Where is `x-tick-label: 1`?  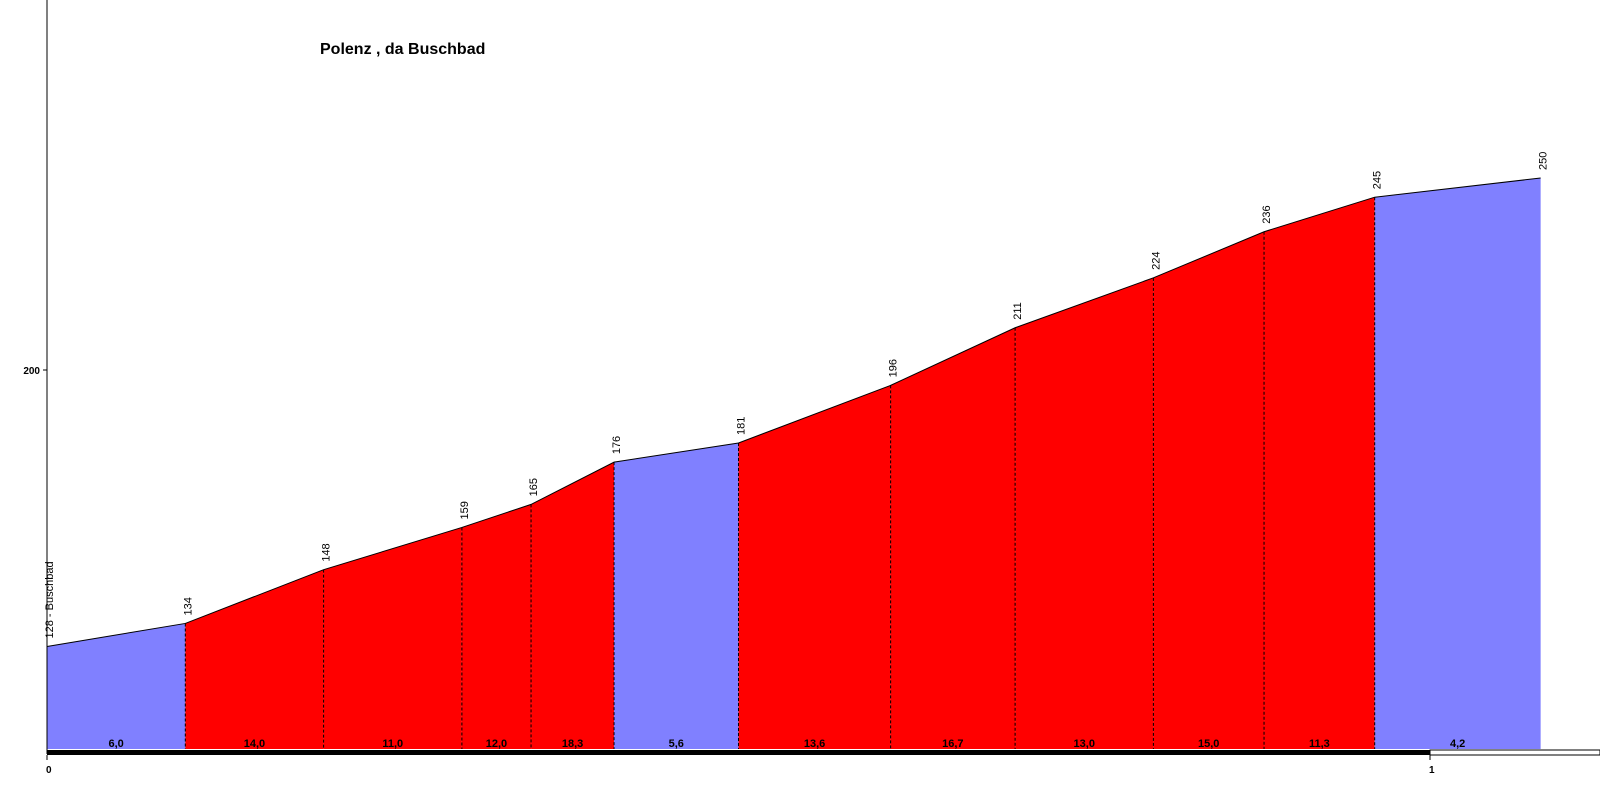 x-tick-label: 1 is located at coordinates (1432, 770).